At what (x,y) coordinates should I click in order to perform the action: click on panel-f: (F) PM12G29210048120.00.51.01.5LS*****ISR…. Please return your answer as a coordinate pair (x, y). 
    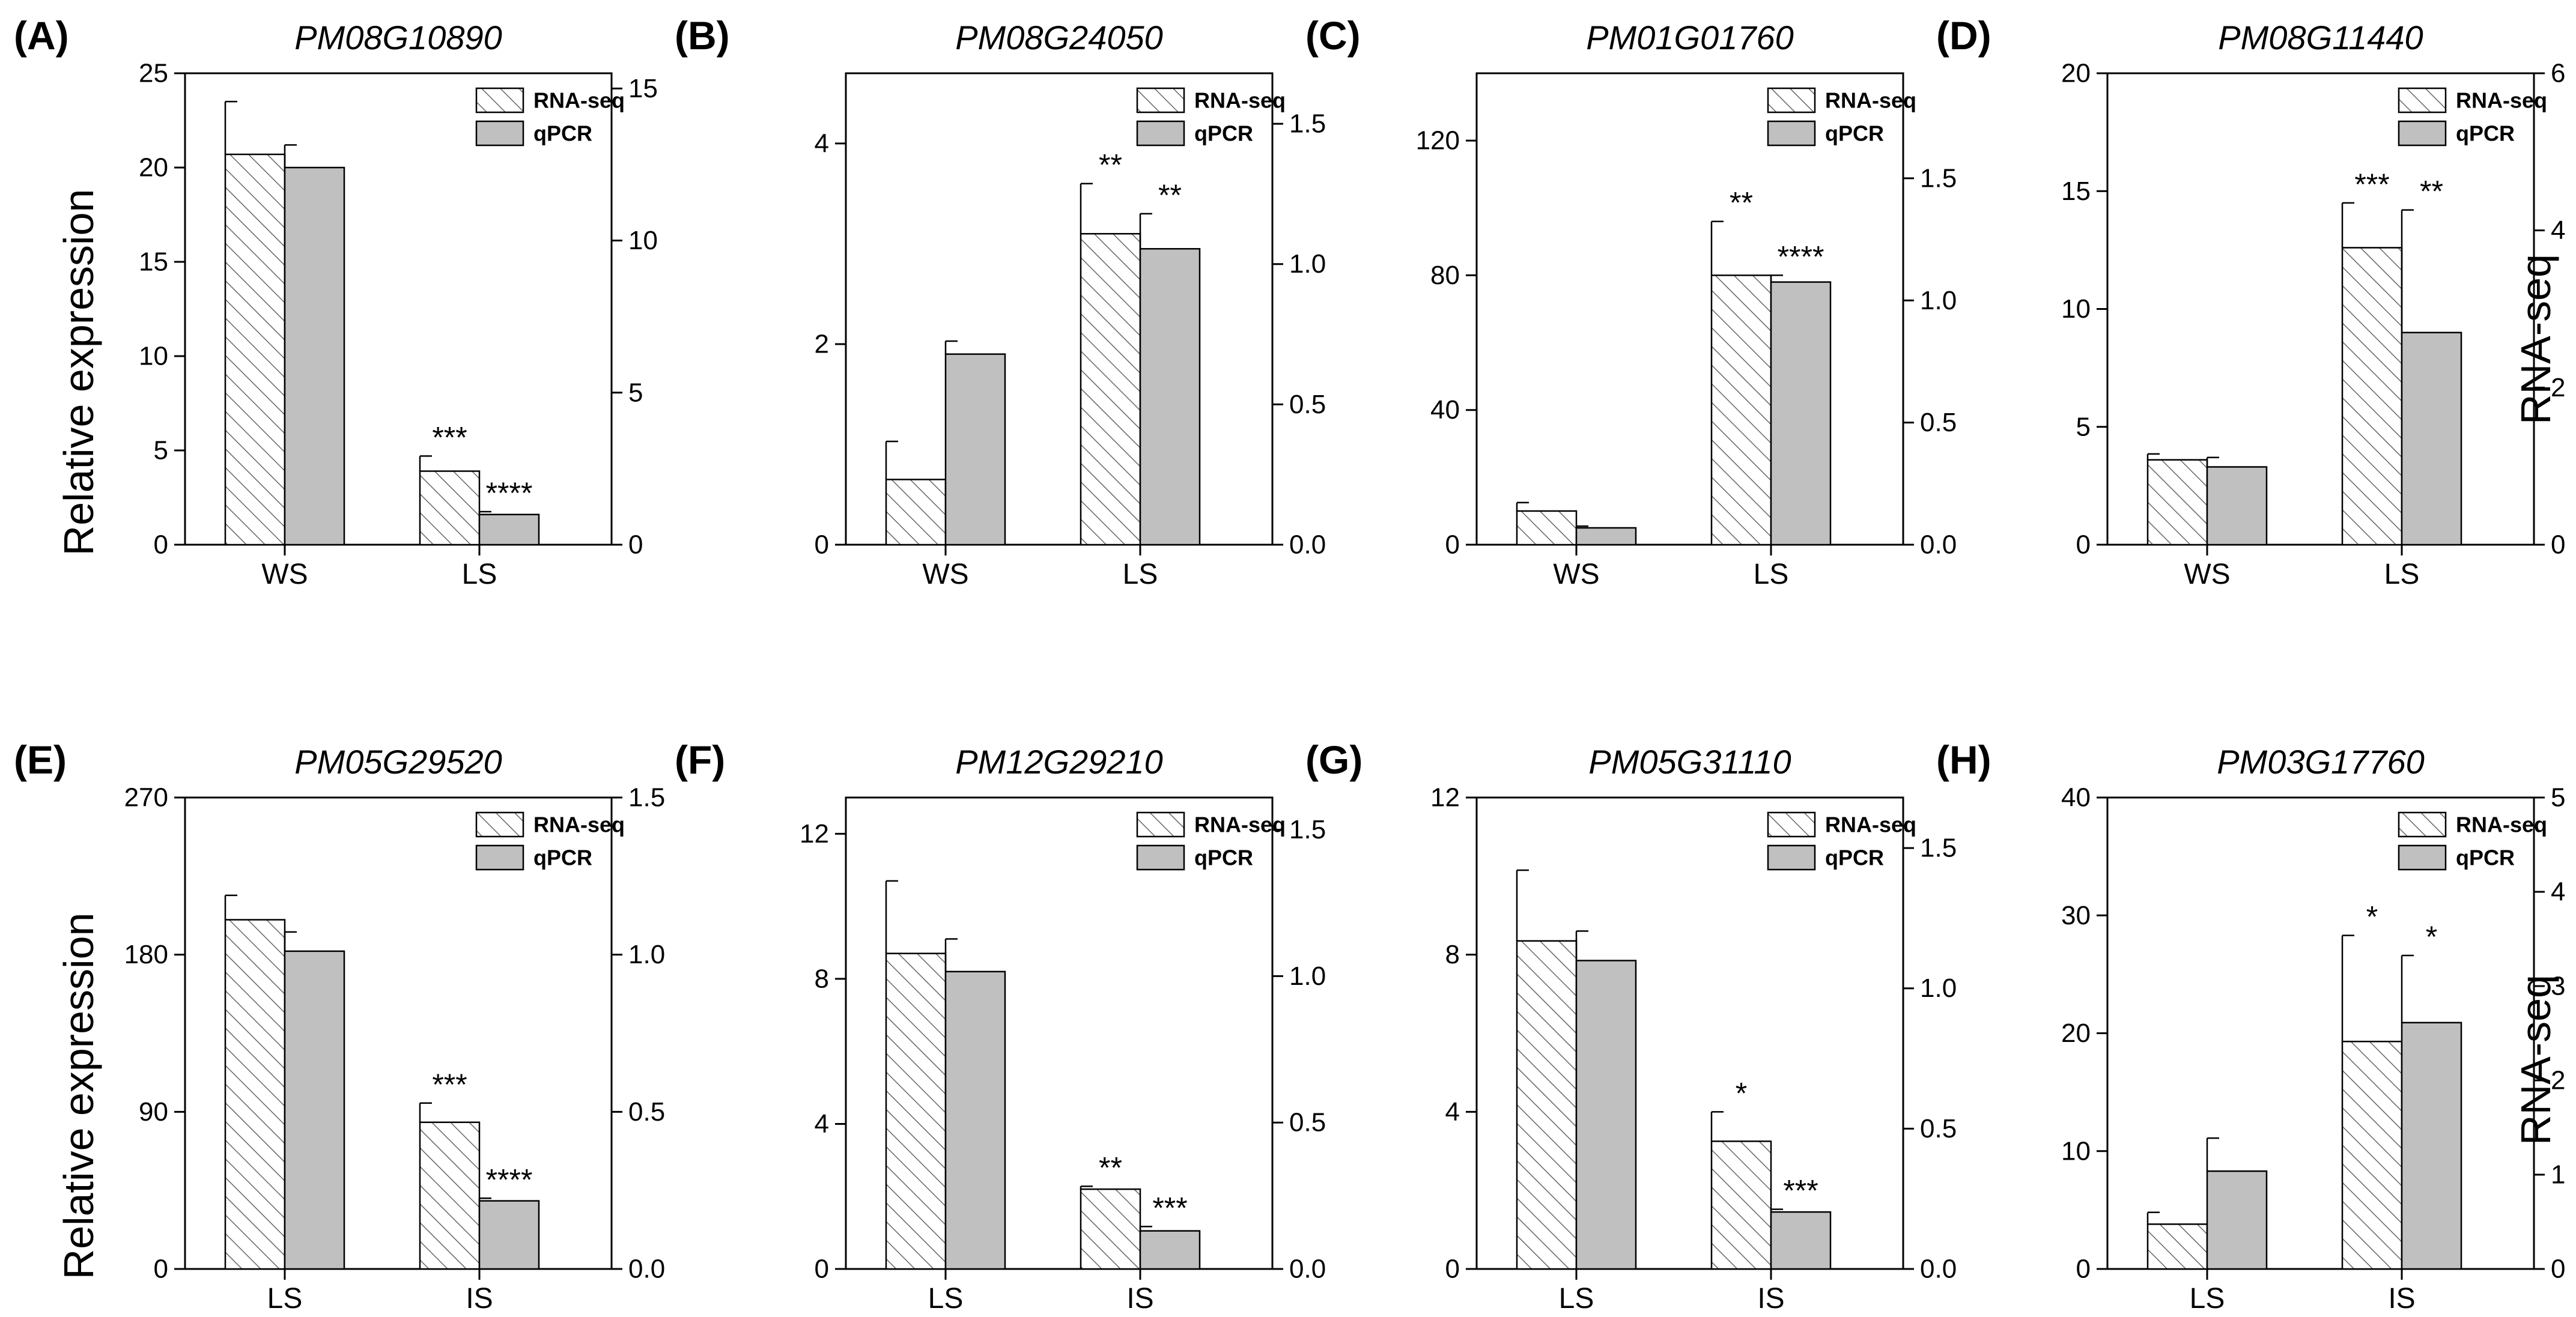
    Looking at the image, I should click on (1001, 1026).